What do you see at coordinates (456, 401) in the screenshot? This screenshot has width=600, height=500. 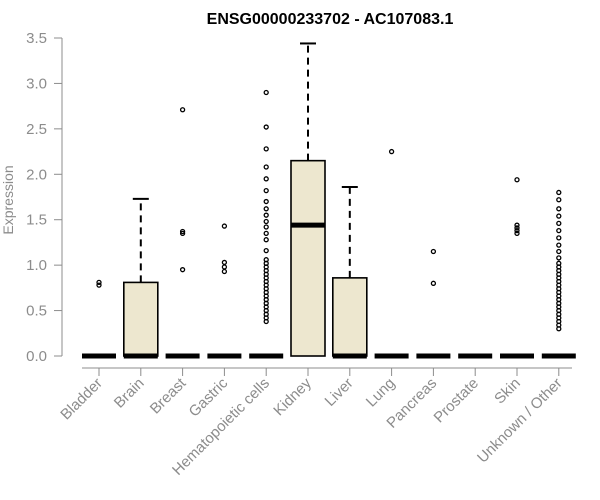 I see `x-tick-label: Prostate` at bounding box center [456, 401].